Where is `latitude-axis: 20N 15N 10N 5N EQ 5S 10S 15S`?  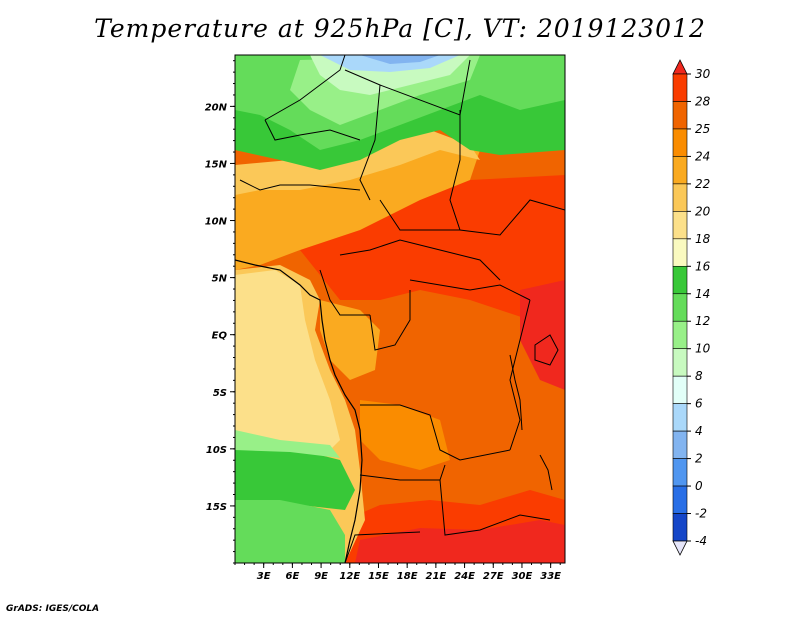
latitude-axis: 20N 15N 10N 5N EQ 5S 10S 15S is located at coordinates (220, 312).